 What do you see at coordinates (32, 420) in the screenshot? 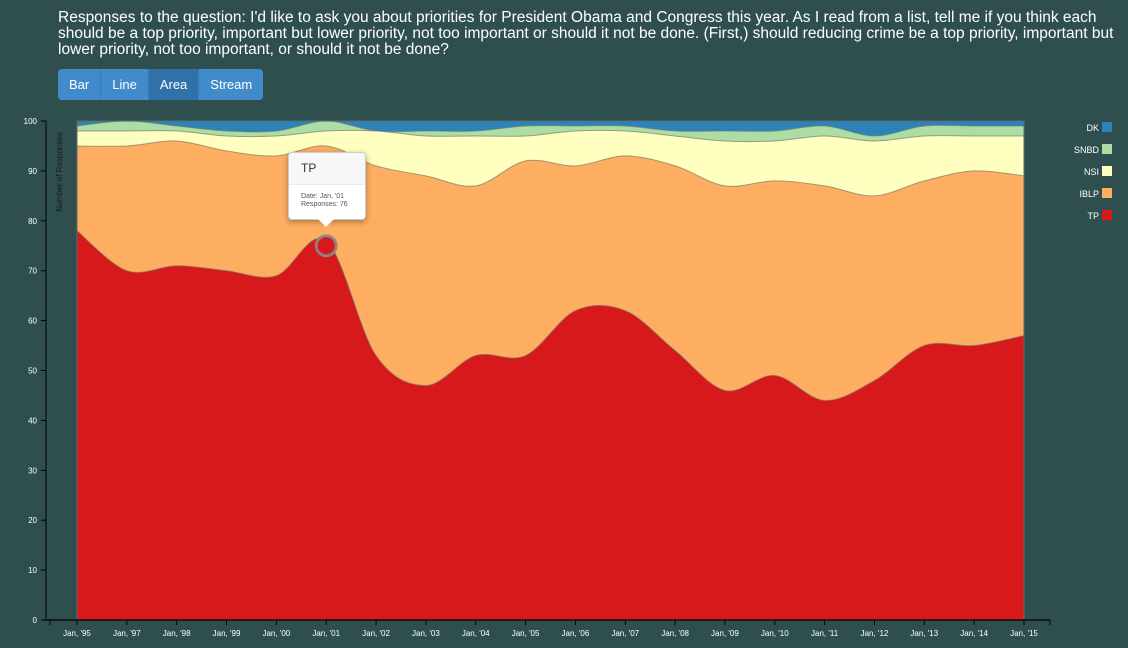
I see `y-tick-label: 40` at bounding box center [32, 420].